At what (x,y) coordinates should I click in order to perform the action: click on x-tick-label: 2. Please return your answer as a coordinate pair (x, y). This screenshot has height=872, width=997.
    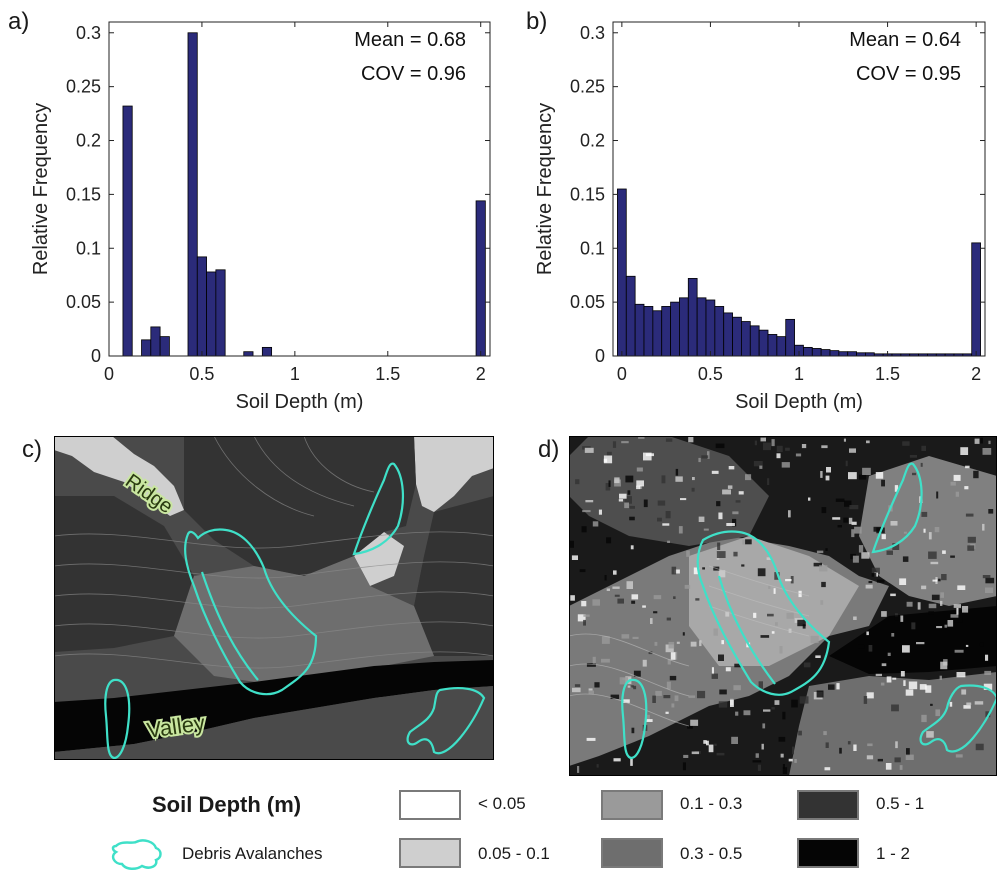
    Looking at the image, I should click on (481, 374).